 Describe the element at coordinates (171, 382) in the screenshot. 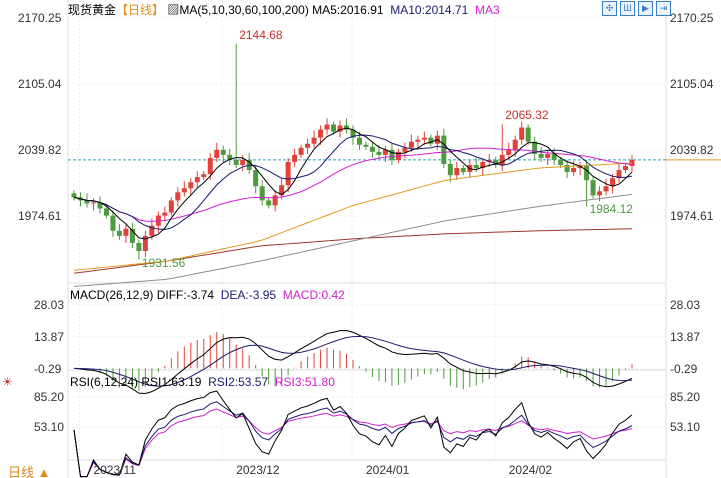

I see `rsi1-value: RSI1:63.19` at that location.